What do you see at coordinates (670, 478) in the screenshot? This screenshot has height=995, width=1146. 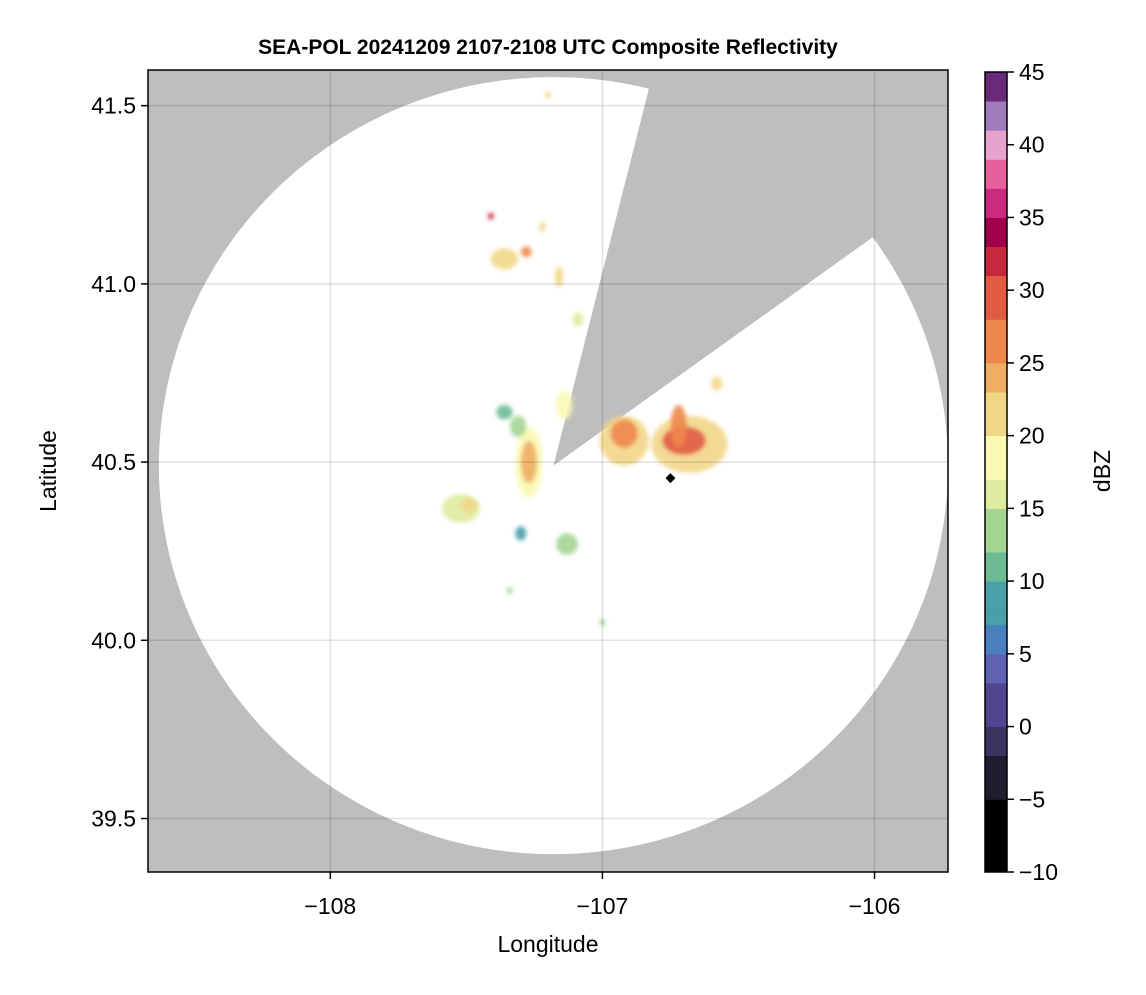 I see `site-marker` at bounding box center [670, 478].